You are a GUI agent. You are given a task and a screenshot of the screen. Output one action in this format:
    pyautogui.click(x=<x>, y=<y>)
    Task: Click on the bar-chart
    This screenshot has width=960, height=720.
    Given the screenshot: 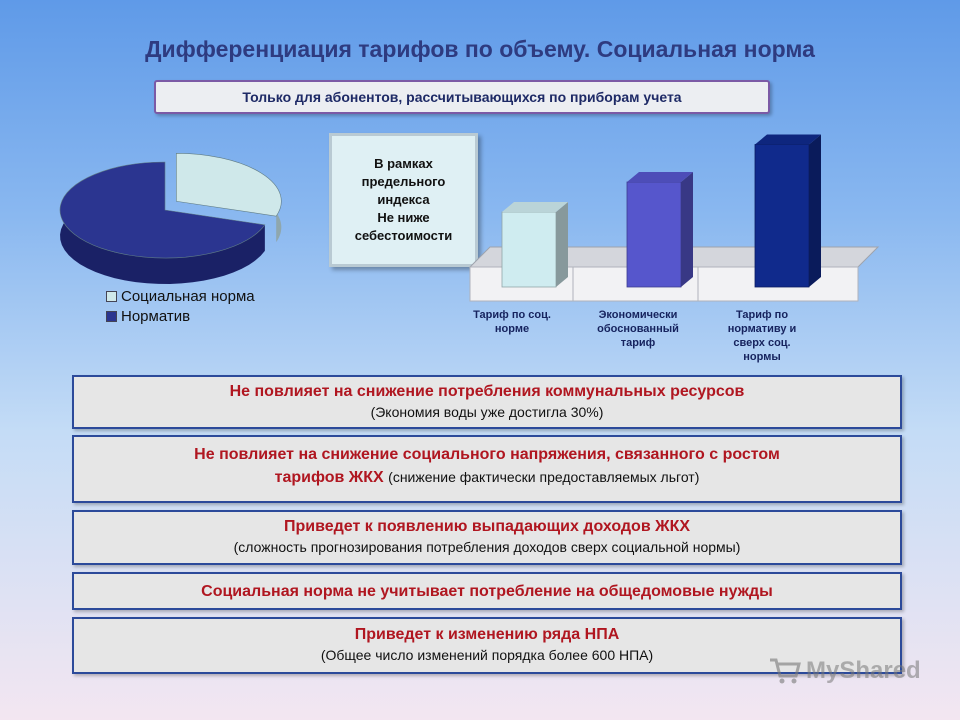 What is the action you would take?
    pyautogui.click(x=660, y=215)
    